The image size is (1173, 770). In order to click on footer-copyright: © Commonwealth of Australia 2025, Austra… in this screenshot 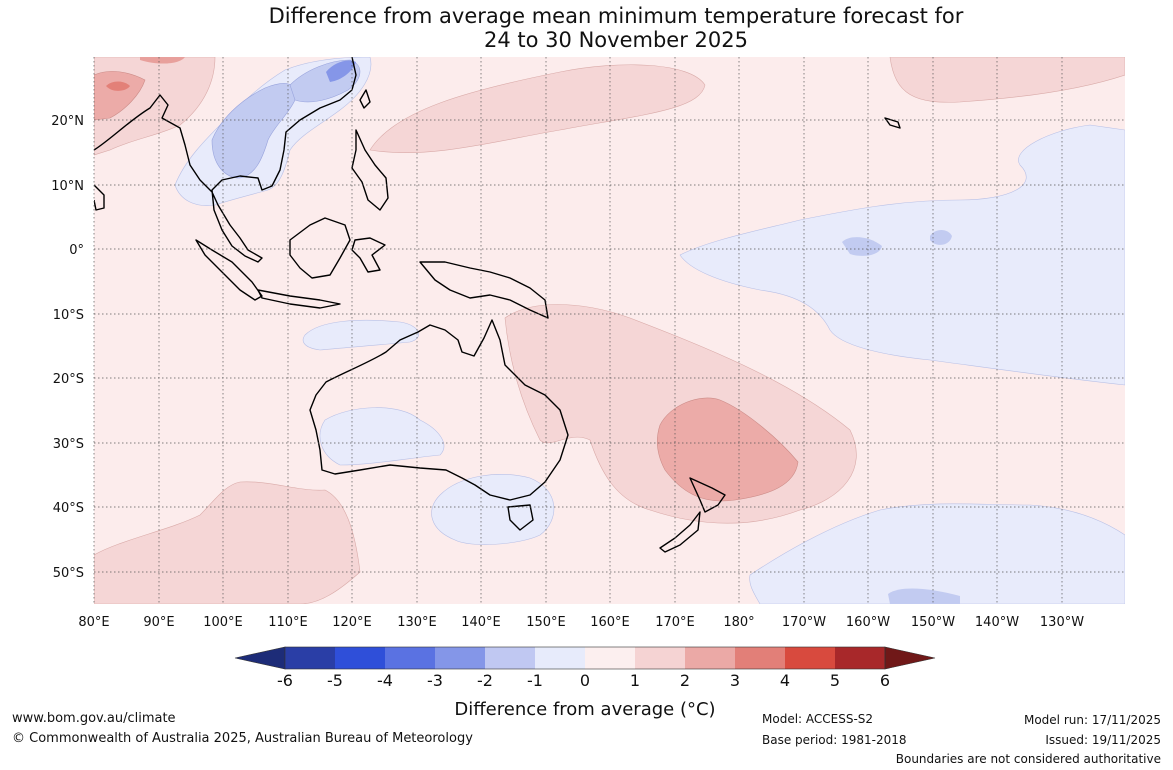, I will do `click(242, 738)`.